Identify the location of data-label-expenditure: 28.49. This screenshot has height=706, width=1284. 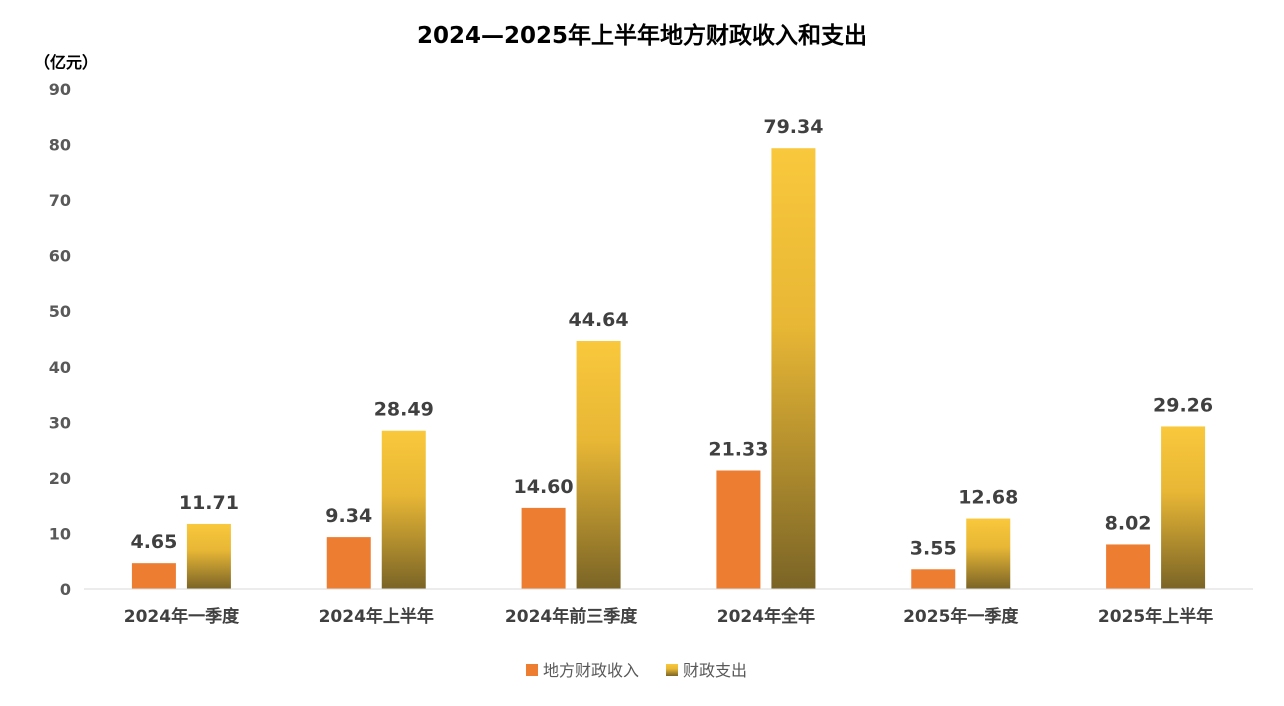
(404, 410).